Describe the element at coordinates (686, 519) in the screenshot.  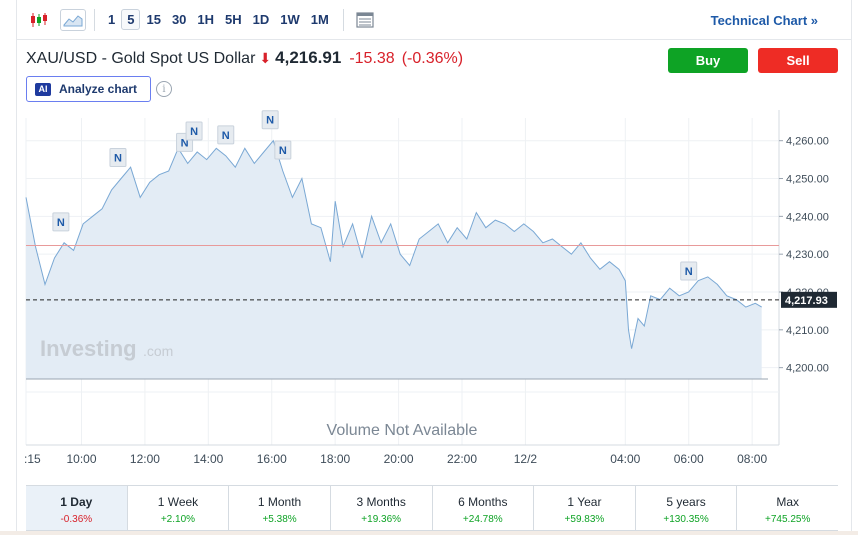
I see `period-change: +130.35%` at that location.